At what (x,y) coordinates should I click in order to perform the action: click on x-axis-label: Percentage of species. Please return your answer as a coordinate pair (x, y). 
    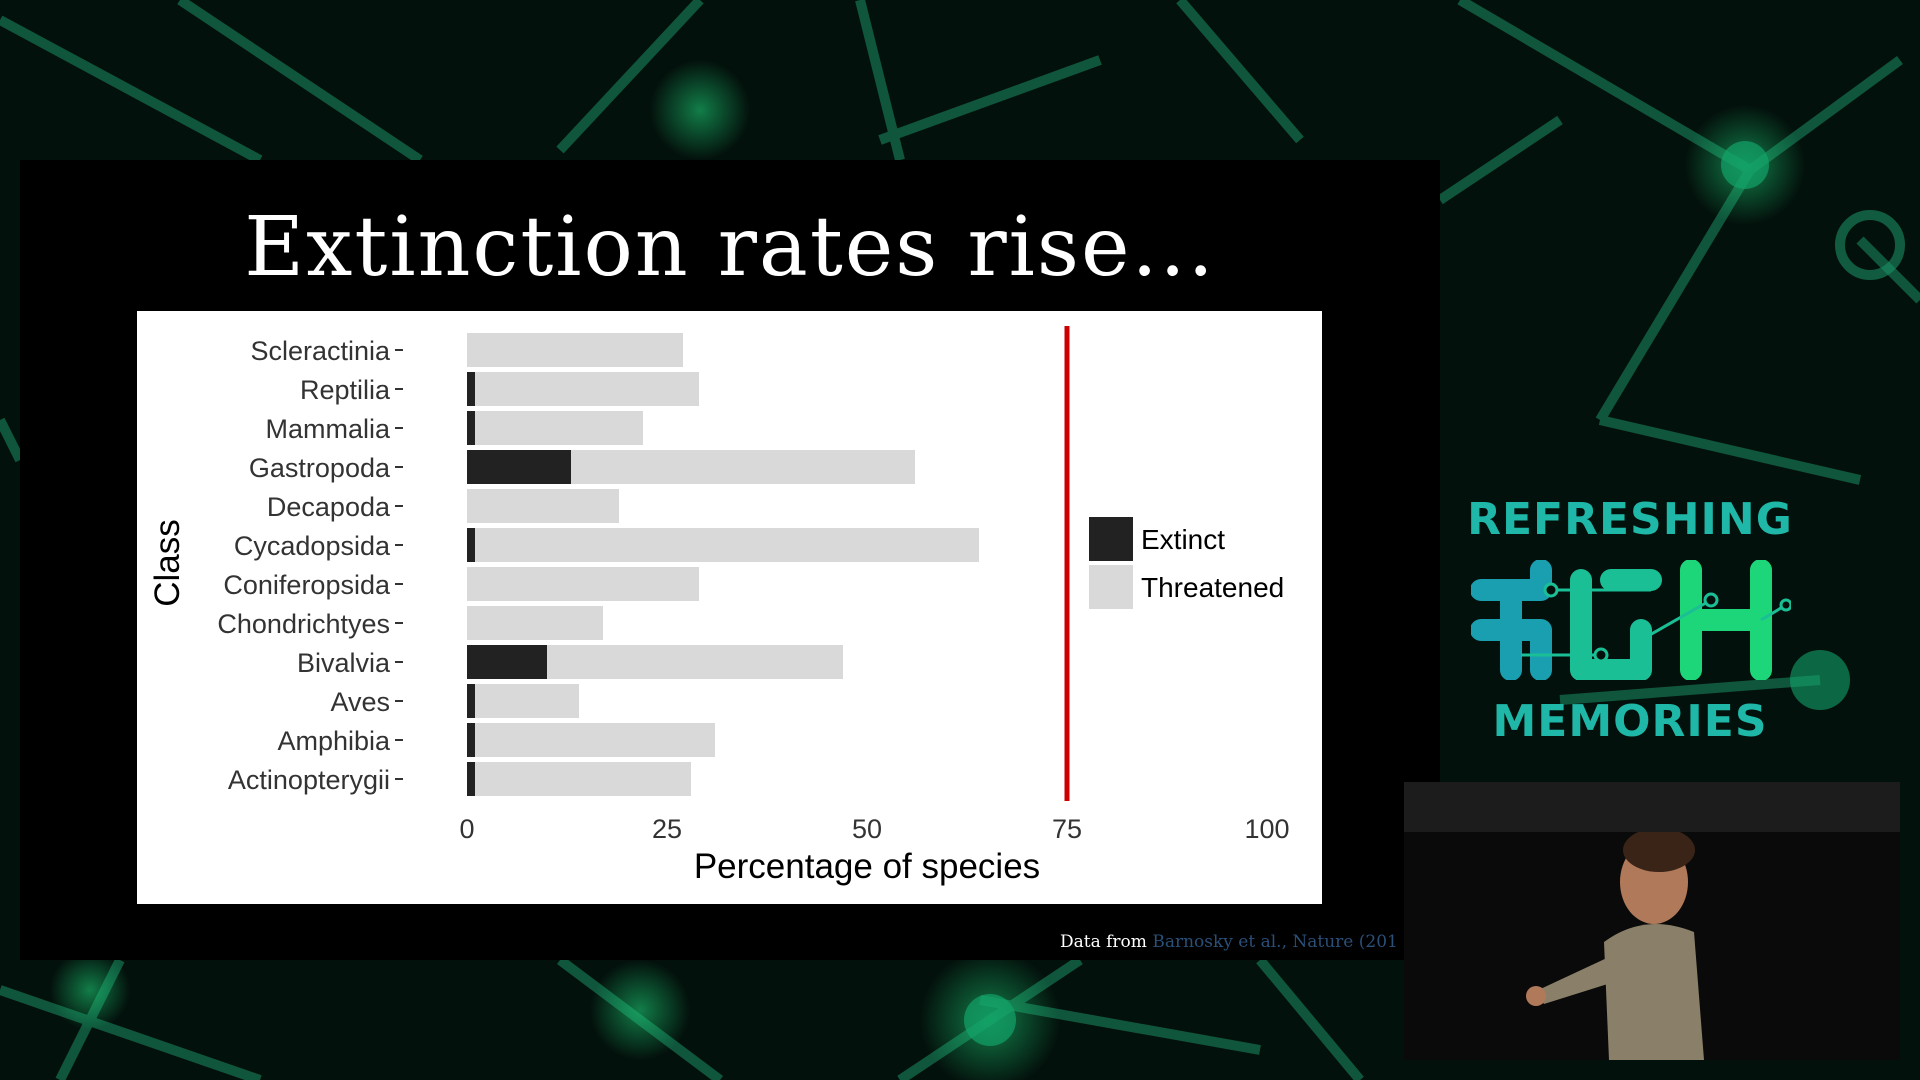
    Looking at the image, I should click on (867, 866).